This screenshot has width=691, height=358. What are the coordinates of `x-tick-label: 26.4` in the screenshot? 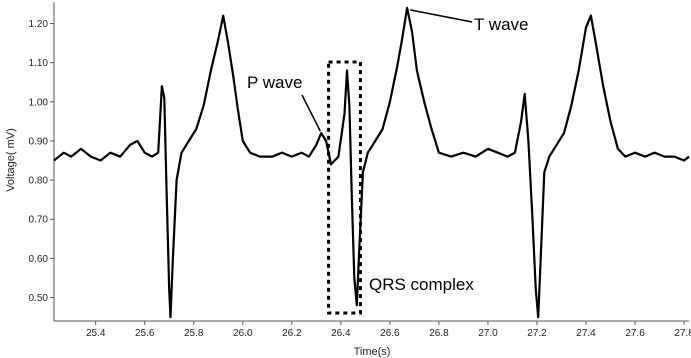 It's located at (341, 333).